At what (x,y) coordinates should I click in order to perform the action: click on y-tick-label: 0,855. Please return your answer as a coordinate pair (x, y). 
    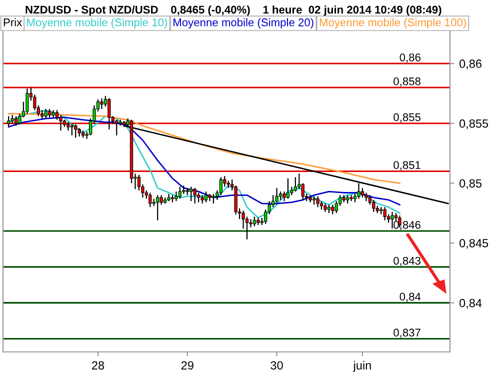
    Looking at the image, I should click on (473, 124).